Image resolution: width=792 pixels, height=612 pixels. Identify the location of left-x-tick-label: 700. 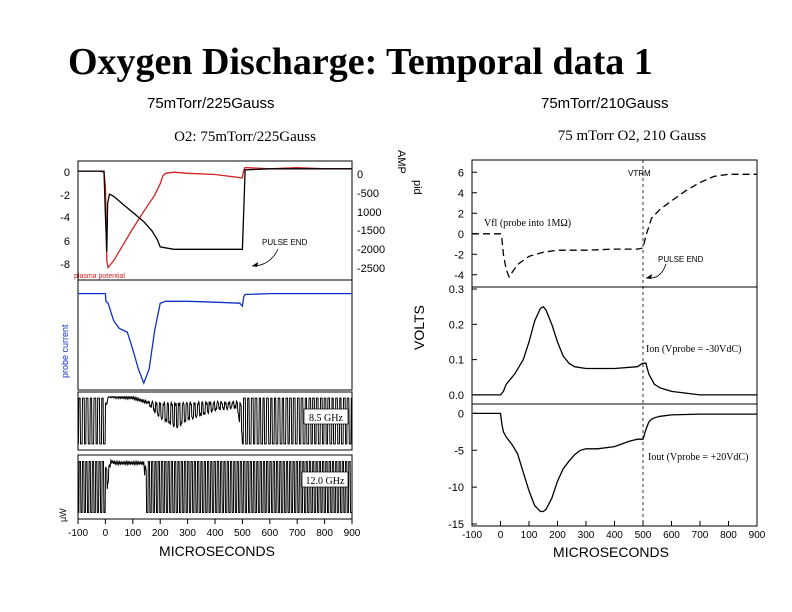
(297, 533).